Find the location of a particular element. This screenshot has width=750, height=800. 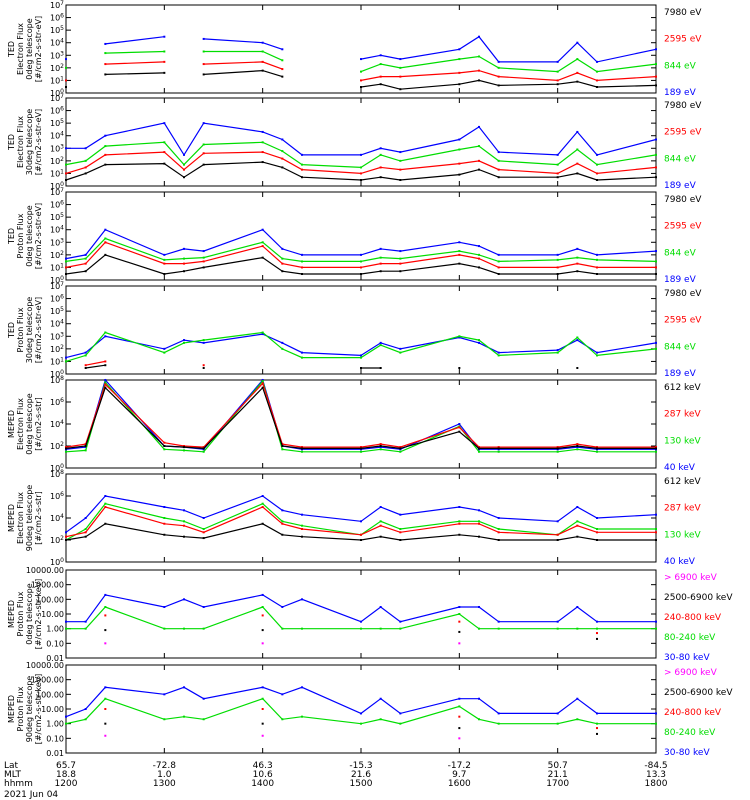

series-line-189-ev is located at coordinates (361, 139).